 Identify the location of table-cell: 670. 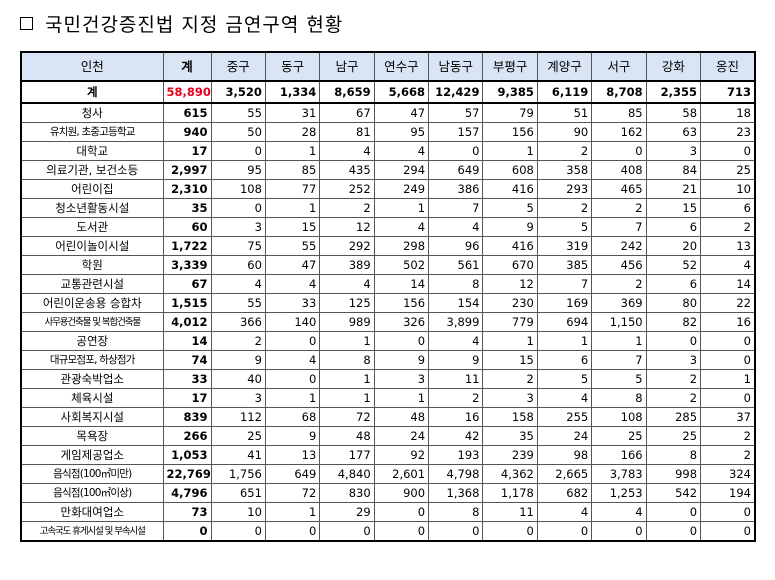
(510, 265).